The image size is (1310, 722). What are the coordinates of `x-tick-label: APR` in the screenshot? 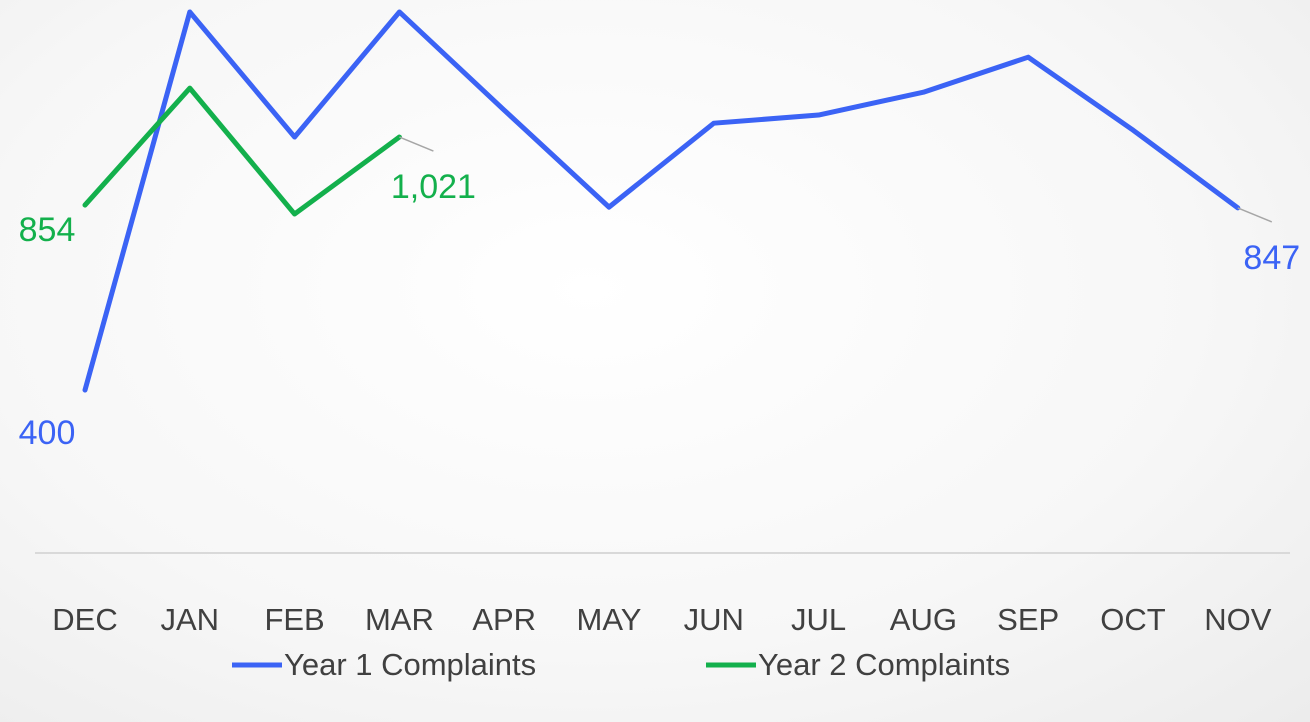 It's located at (504, 619).